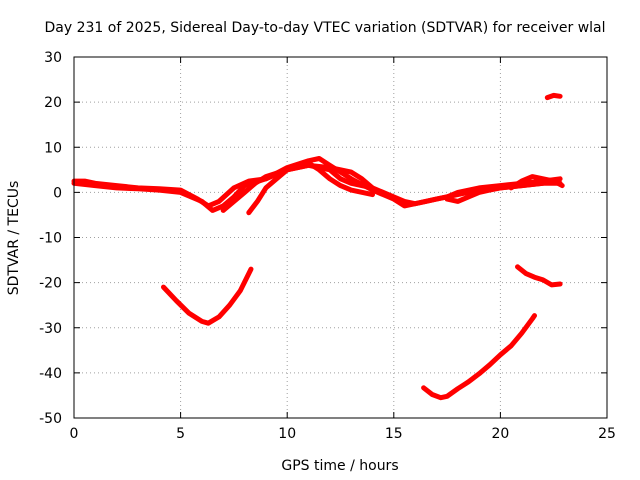  I want to click on y-tick-label: 10, so click(53, 148).